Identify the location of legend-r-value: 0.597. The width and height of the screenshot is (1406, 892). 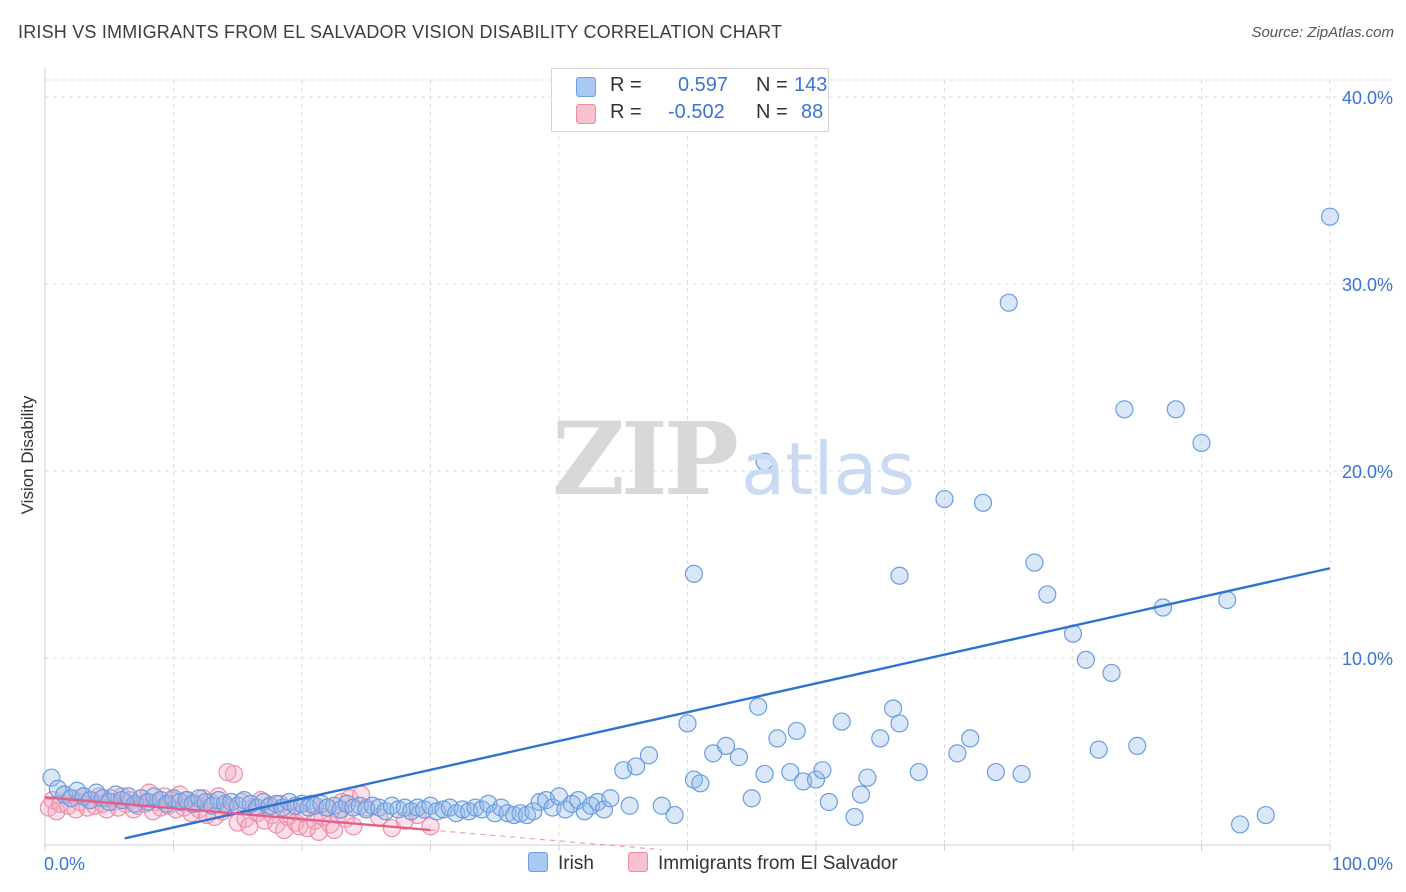
(703, 85).